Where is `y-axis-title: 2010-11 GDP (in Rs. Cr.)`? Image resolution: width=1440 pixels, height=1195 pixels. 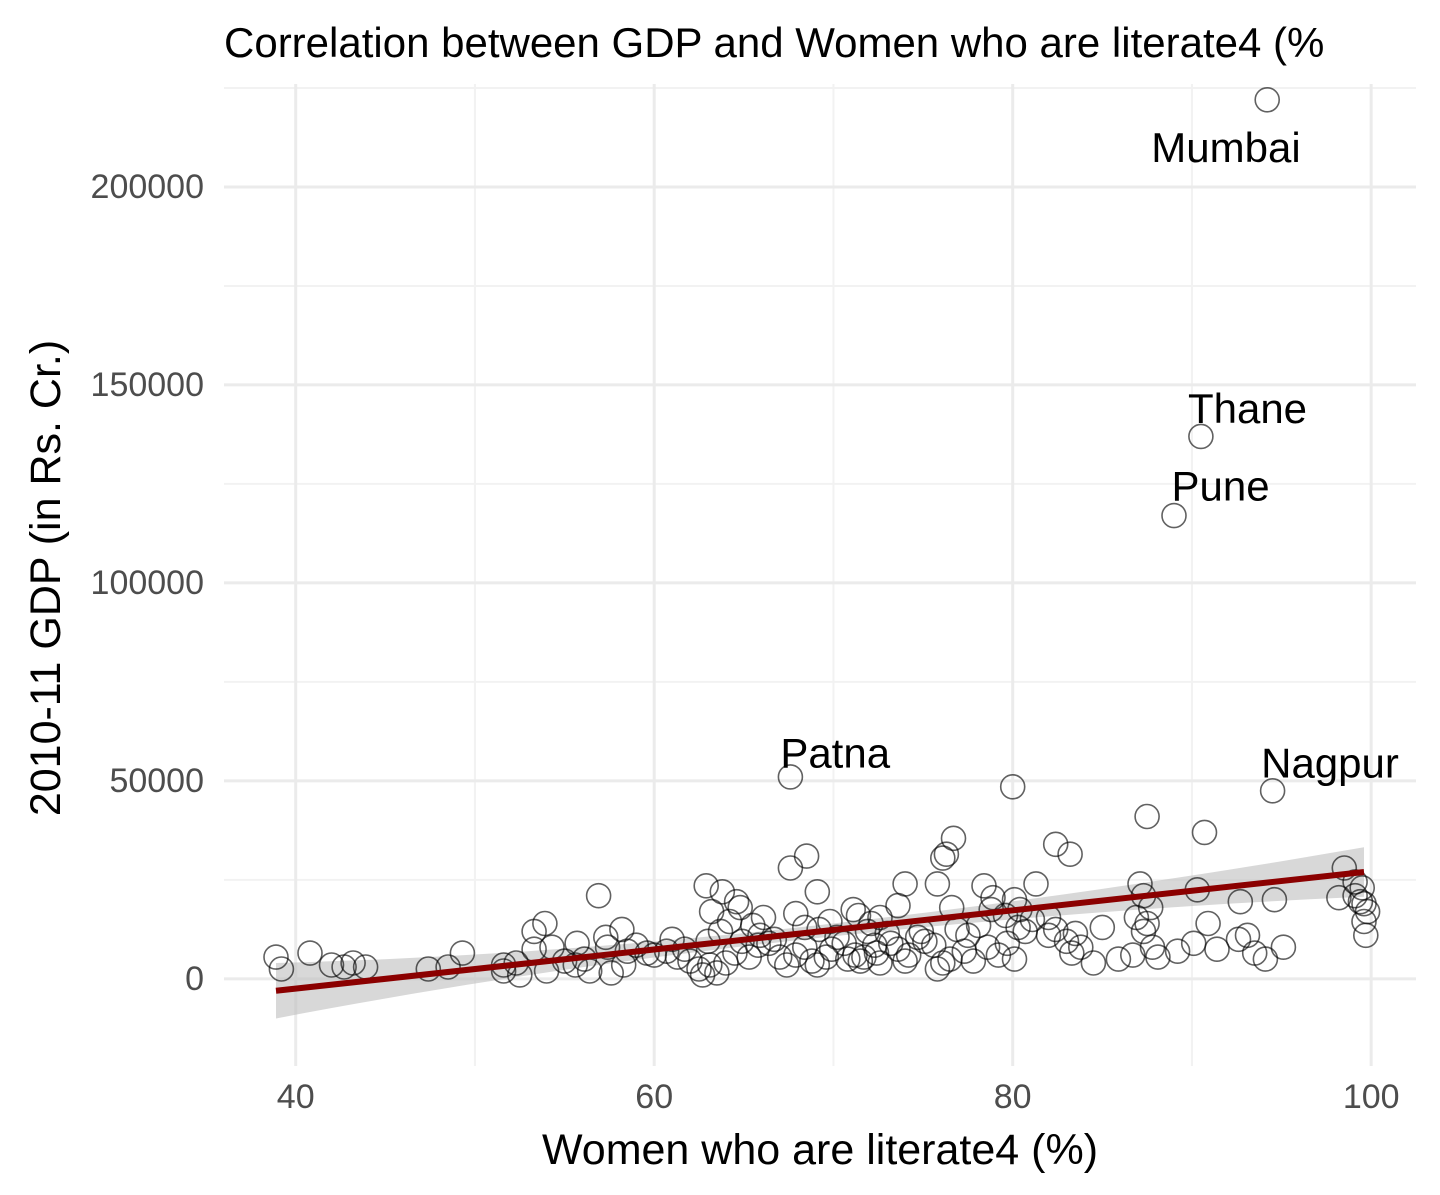
y-axis-title: 2010-11 GDP (in Rs. Cr.) is located at coordinates (46, 578).